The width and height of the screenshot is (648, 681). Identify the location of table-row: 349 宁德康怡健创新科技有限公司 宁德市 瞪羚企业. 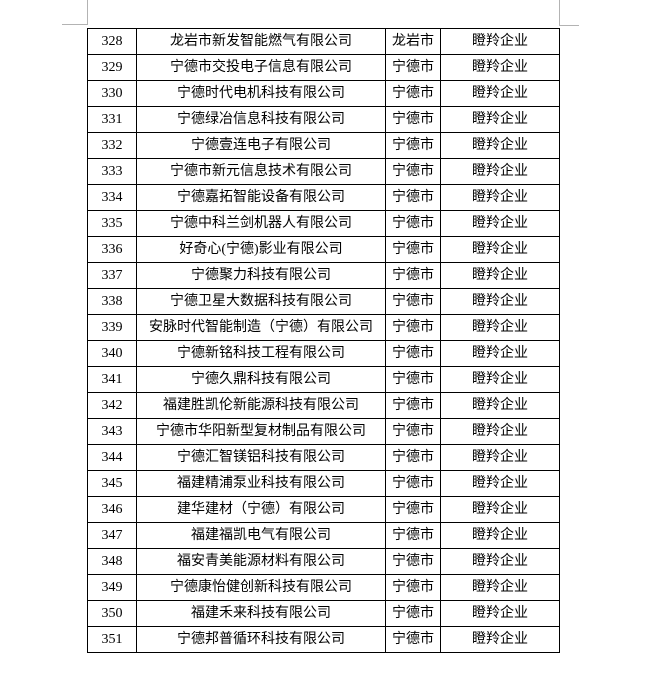
(323, 587).